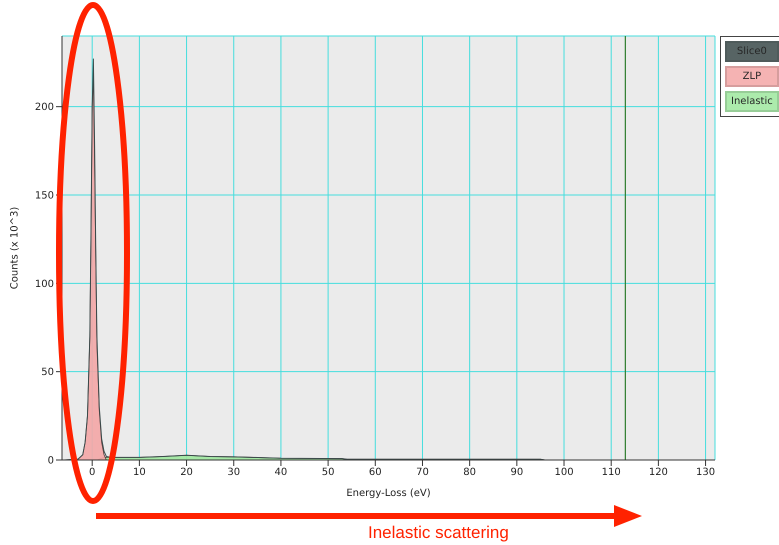  Describe the element at coordinates (706, 472) in the screenshot. I see `x-tick-label: 130` at that location.